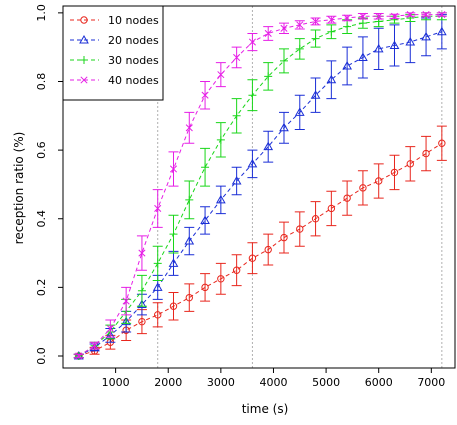  What do you see at coordinates (273, 382) in the screenshot?
I see `x-tick-label: 4000` at bounding box center [273, 382].